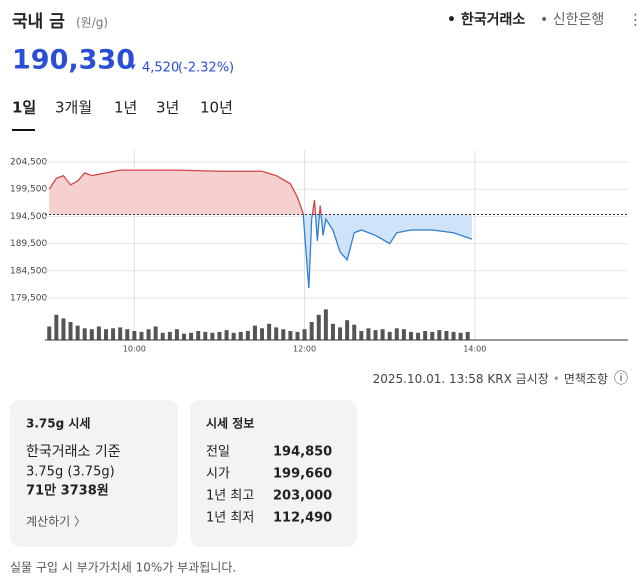 Image resolution: width=640 pixels, height=587 pixels. What do you see at coordinates (73, 452) in the screenshot?
I see `card-text: 한국거래소 기준` at bounding box center [73, 452].